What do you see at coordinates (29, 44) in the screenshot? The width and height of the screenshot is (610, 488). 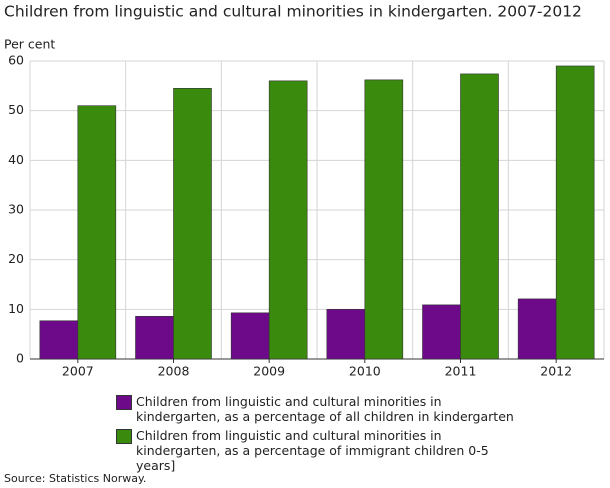 I see `y-axis-label: Per cent` at bounding box center [29, 44].